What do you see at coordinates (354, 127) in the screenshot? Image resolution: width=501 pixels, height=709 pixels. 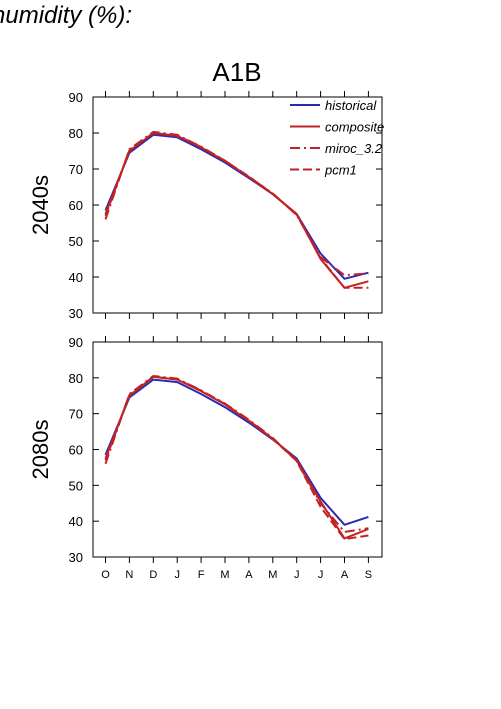 I see `legend-label: composite` at bounding box center [354, 127].